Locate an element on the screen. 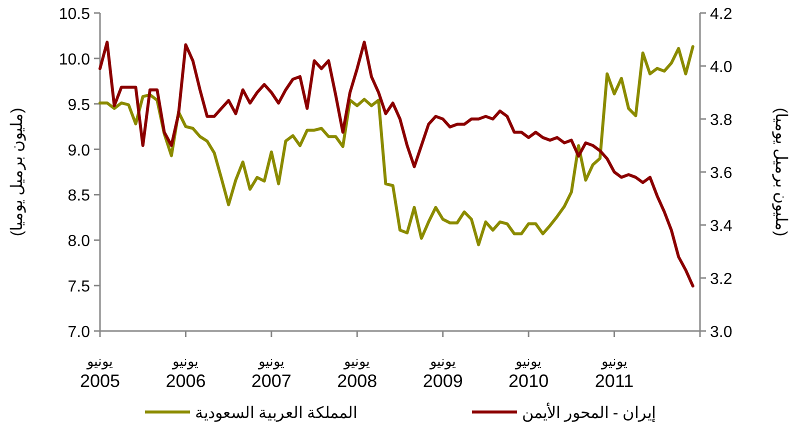 The image size is (796, 437). y2-tick-label: 3.2 is located at coordinates (721, 279).